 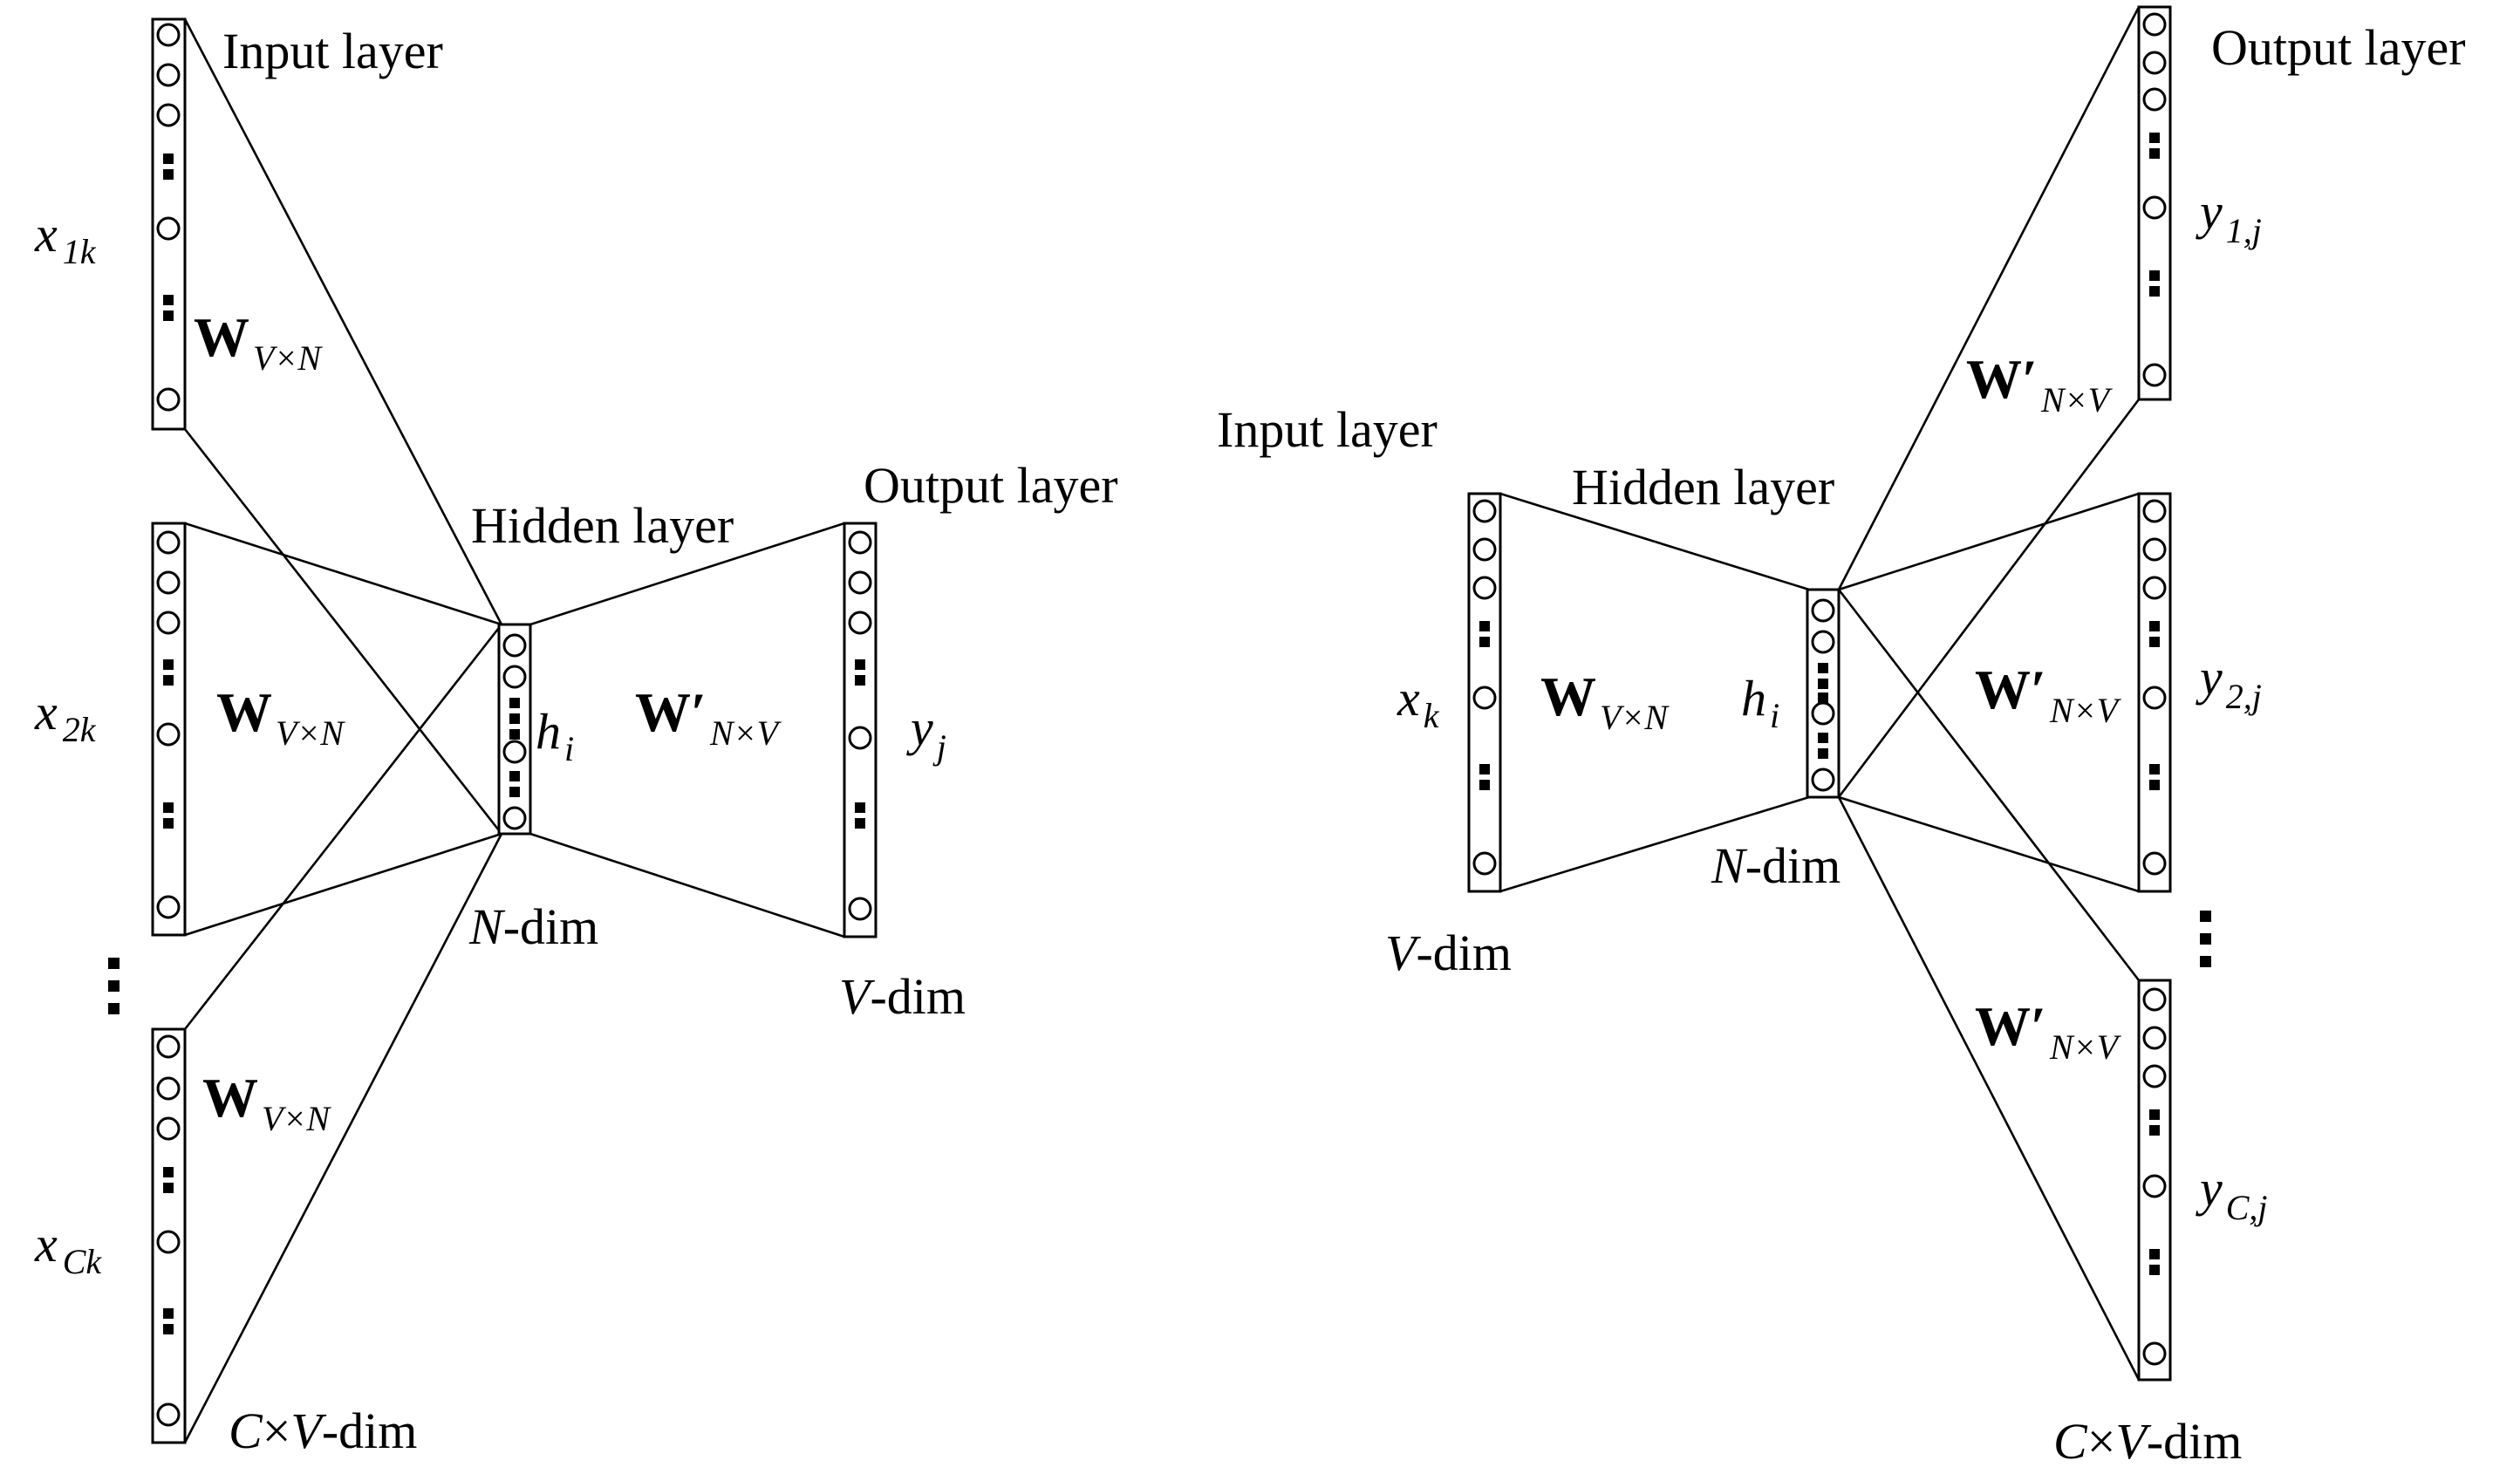 I want to click on edge-right-in-top, so click(x=1654, y=541).